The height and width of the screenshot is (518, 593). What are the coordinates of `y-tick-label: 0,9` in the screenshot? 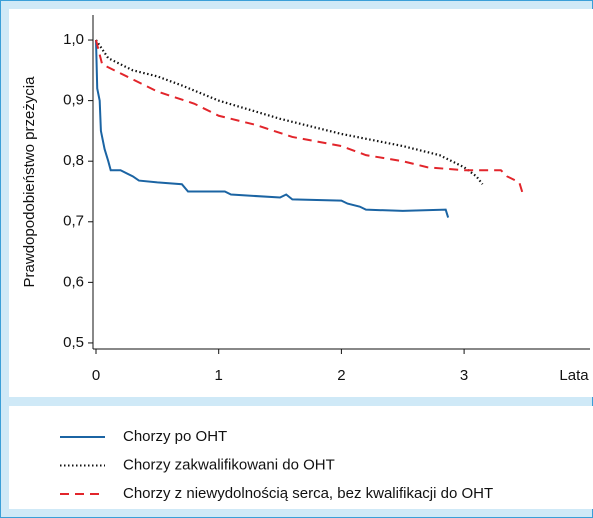 It's located at (73, 100).